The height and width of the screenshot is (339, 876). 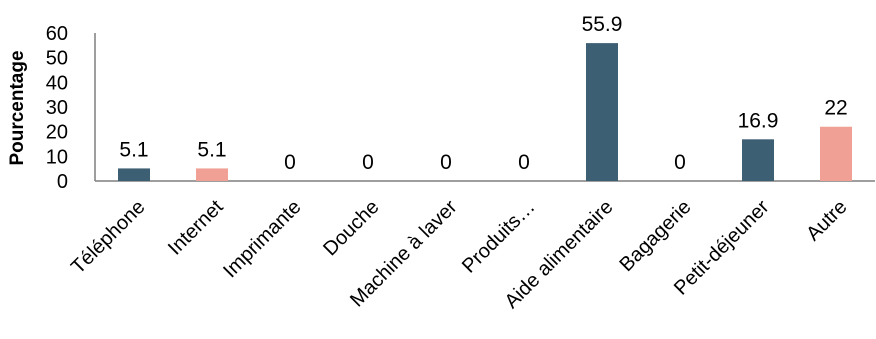 What do you see at coordinates (57, 108) in the screenshot?
I see `y-tick-label: 30` at bounding box center [57, 108].